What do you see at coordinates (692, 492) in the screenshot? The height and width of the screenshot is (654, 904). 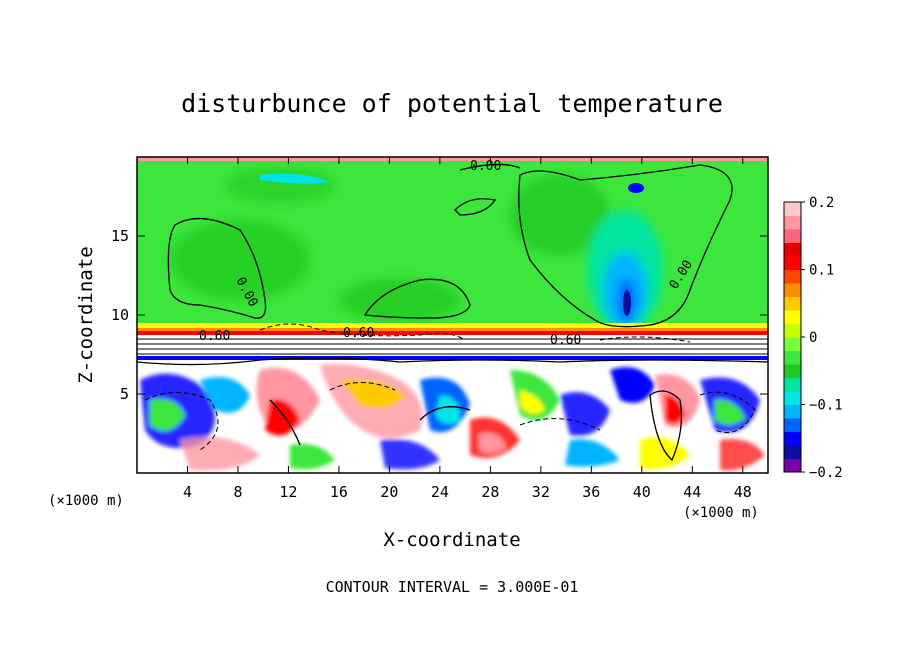 I see `x-tick-label: 44` at bounding box center [692, 492].